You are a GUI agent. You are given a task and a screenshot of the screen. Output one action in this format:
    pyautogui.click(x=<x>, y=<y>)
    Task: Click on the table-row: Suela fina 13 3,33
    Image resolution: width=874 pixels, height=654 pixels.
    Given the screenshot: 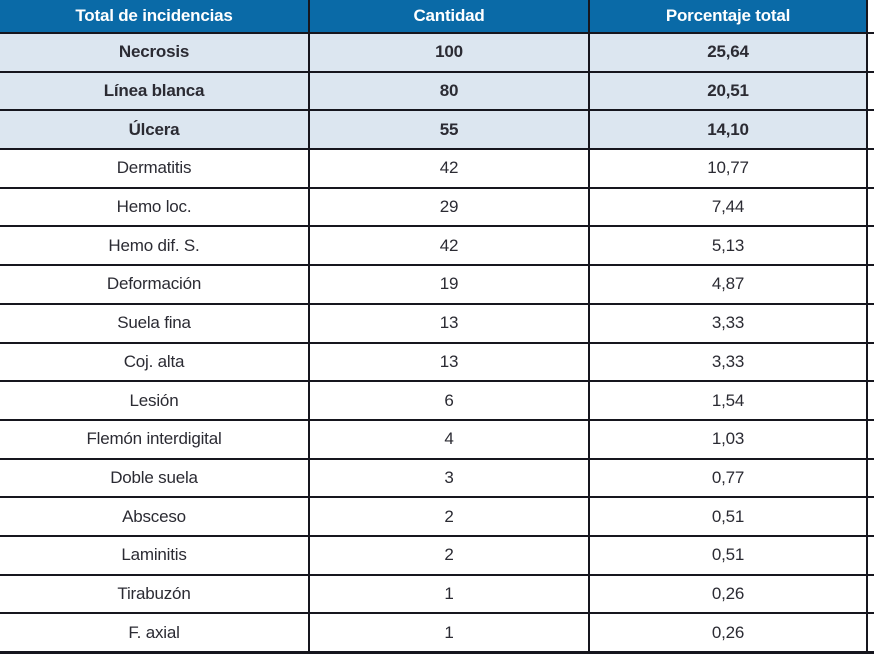 What is the action you would take?
    pyautogui.click(x=437, y=324)
    